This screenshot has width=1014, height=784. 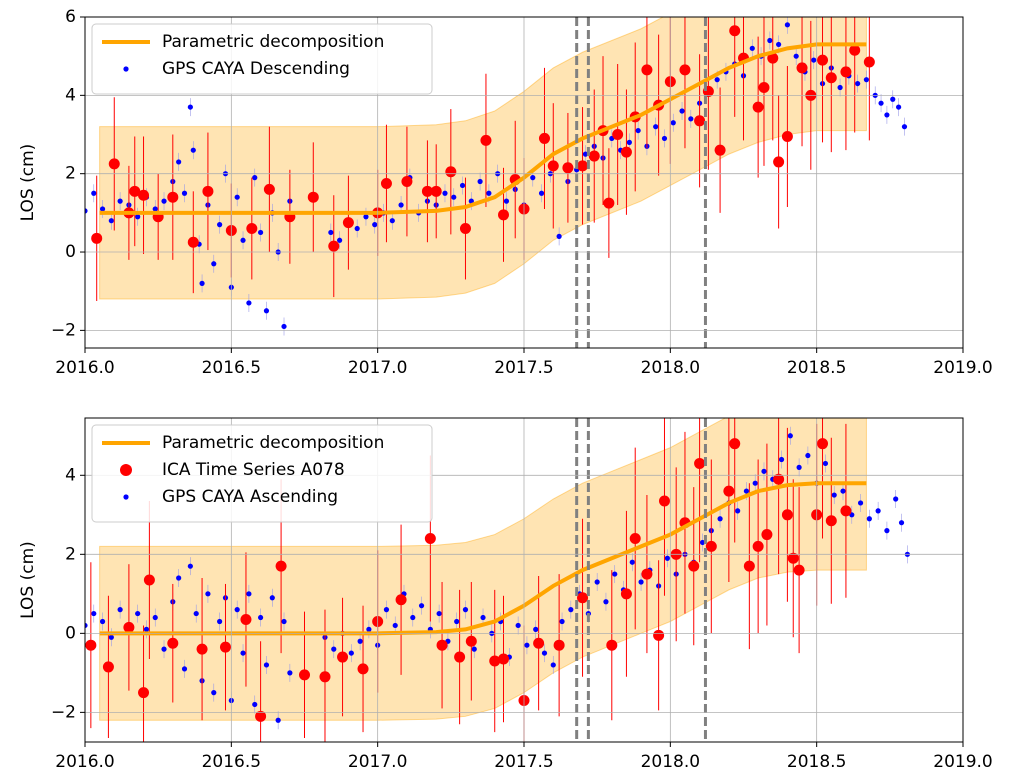 I want to click on y-axis-label: LOS (cm), so click(x=28, y=580).